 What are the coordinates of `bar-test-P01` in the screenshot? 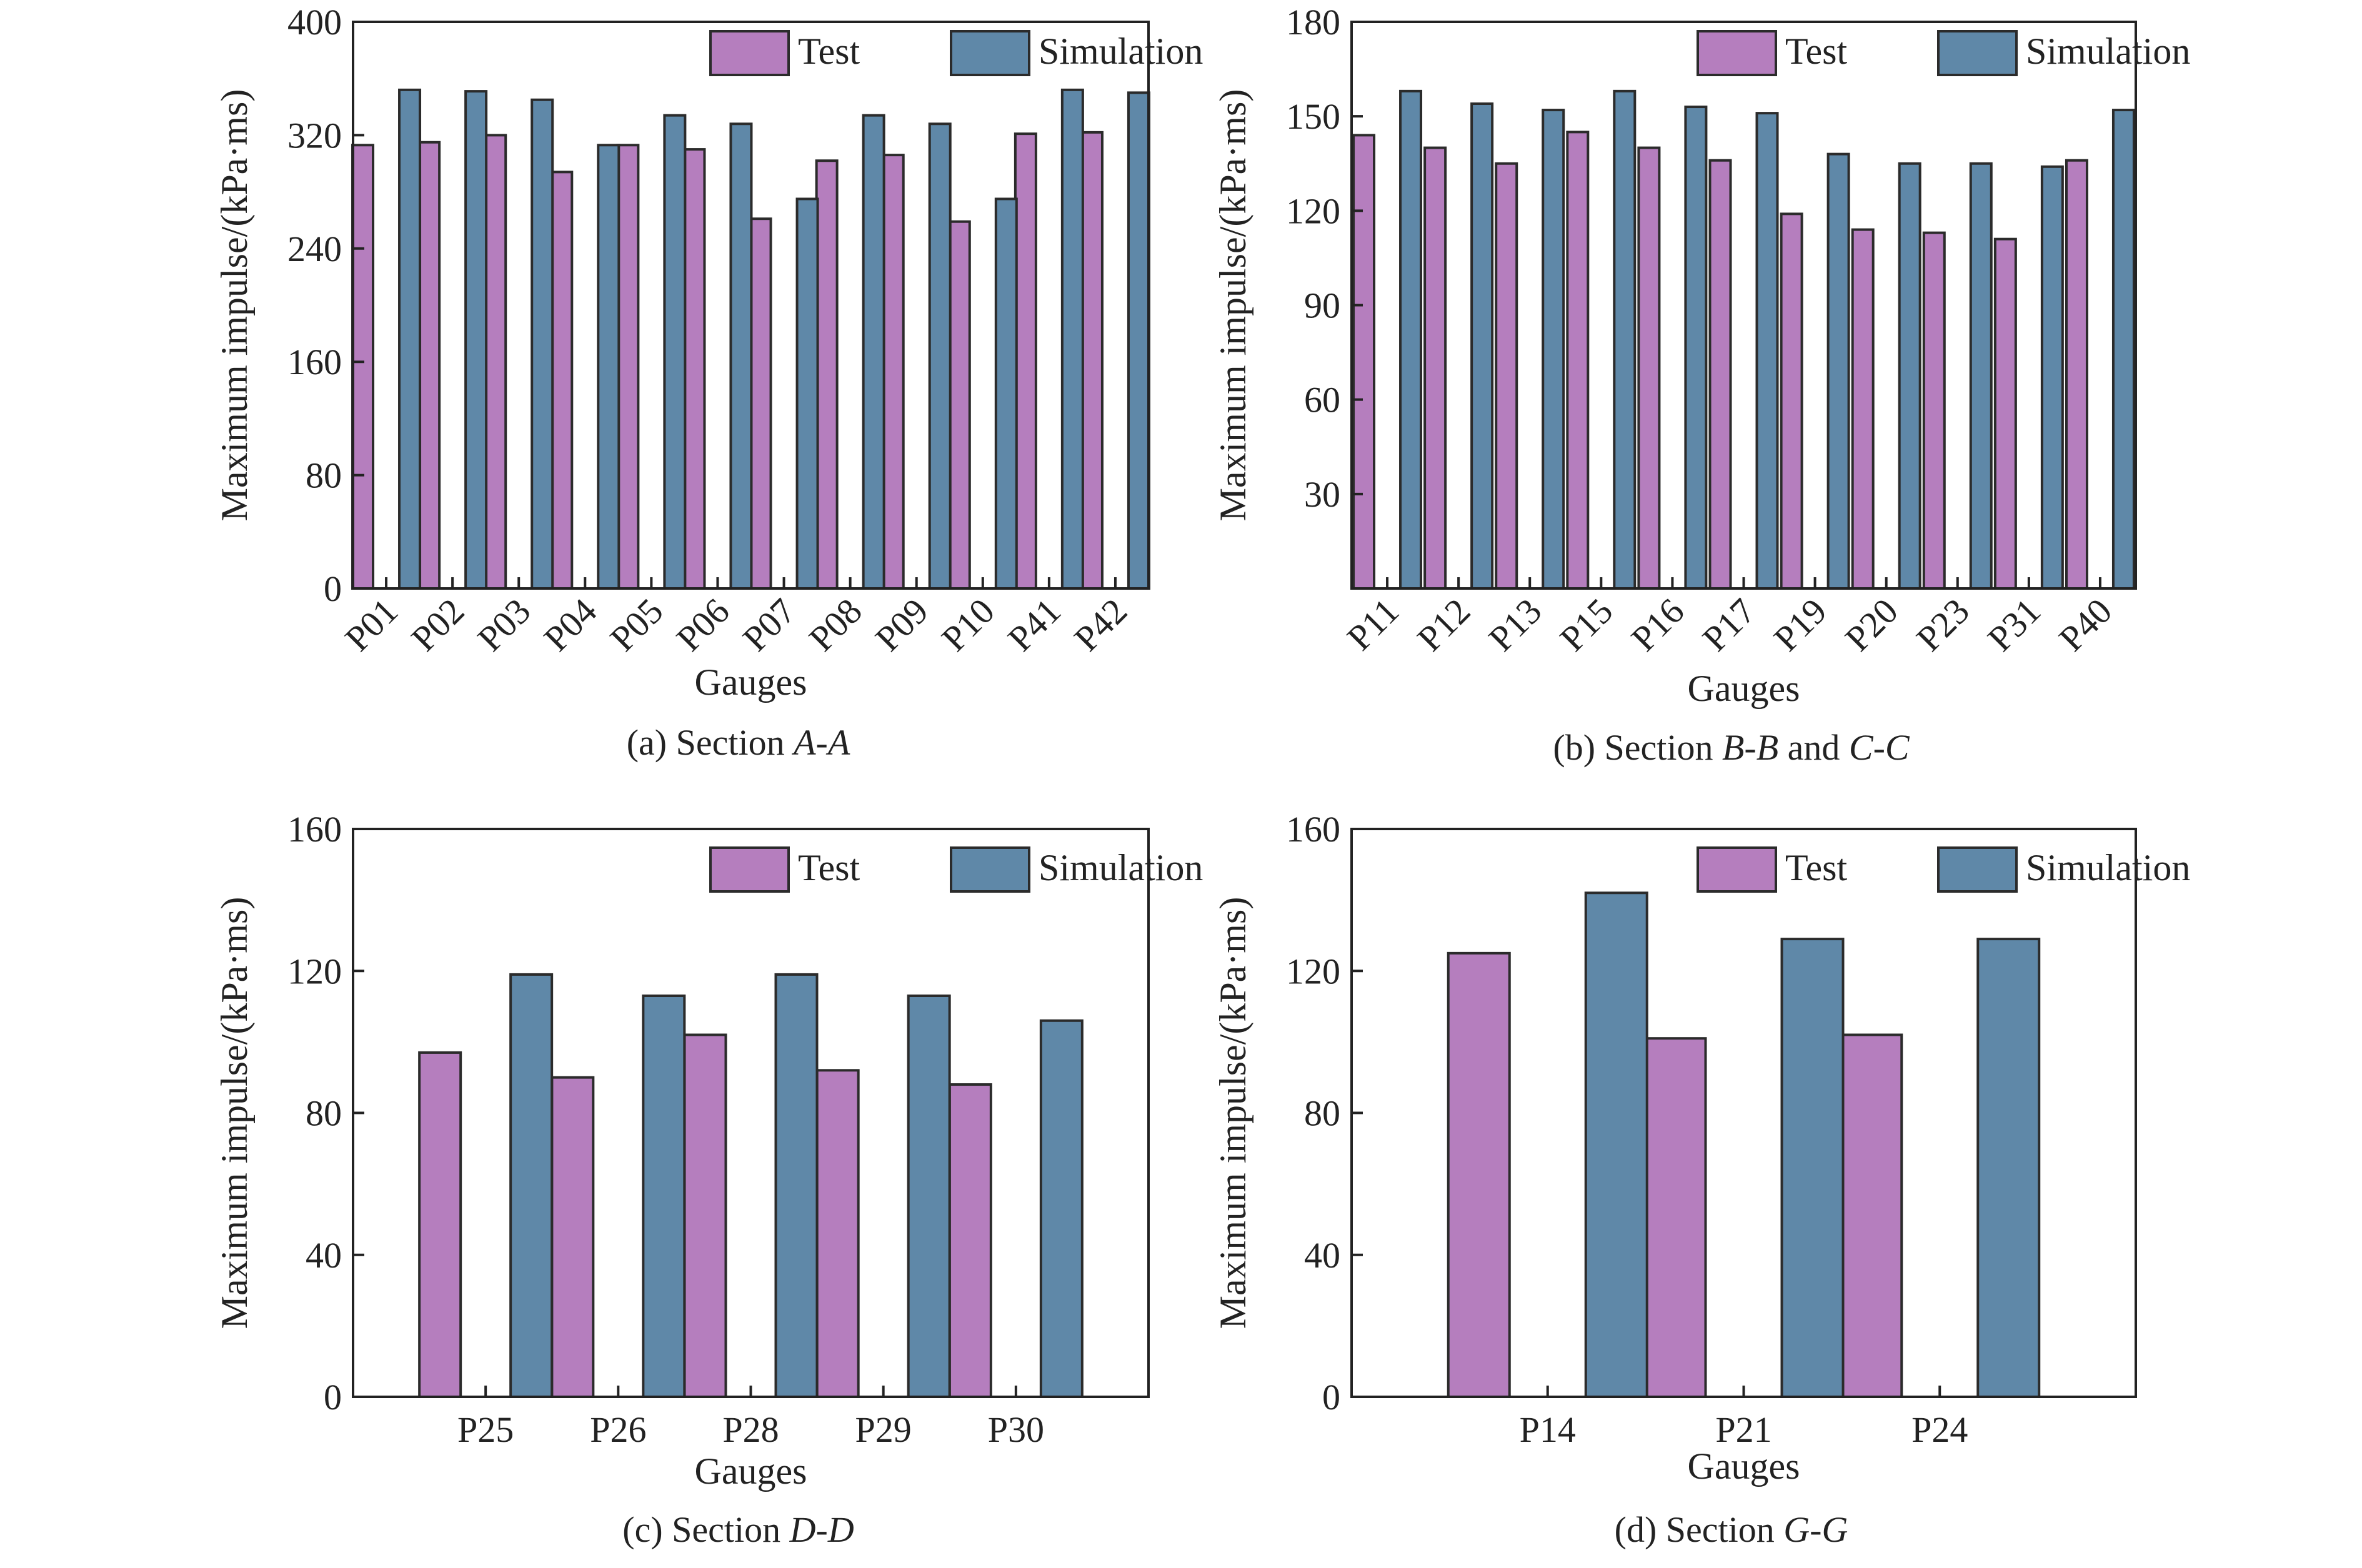 It's located at (363, 367).